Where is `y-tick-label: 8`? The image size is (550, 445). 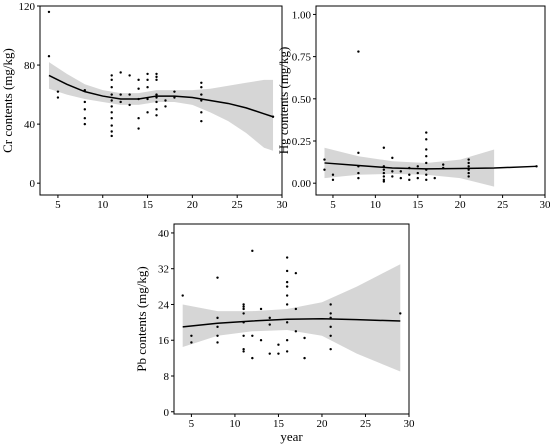
y-tick-label: 8 is located at coordinates (167, 377).